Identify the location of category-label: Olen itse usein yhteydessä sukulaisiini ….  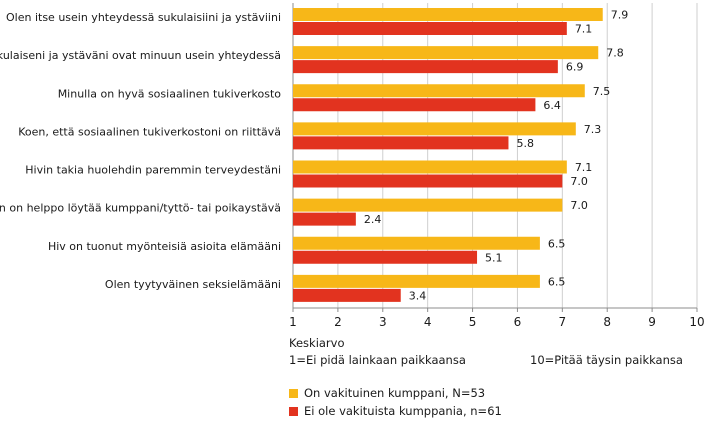
(143, 17).